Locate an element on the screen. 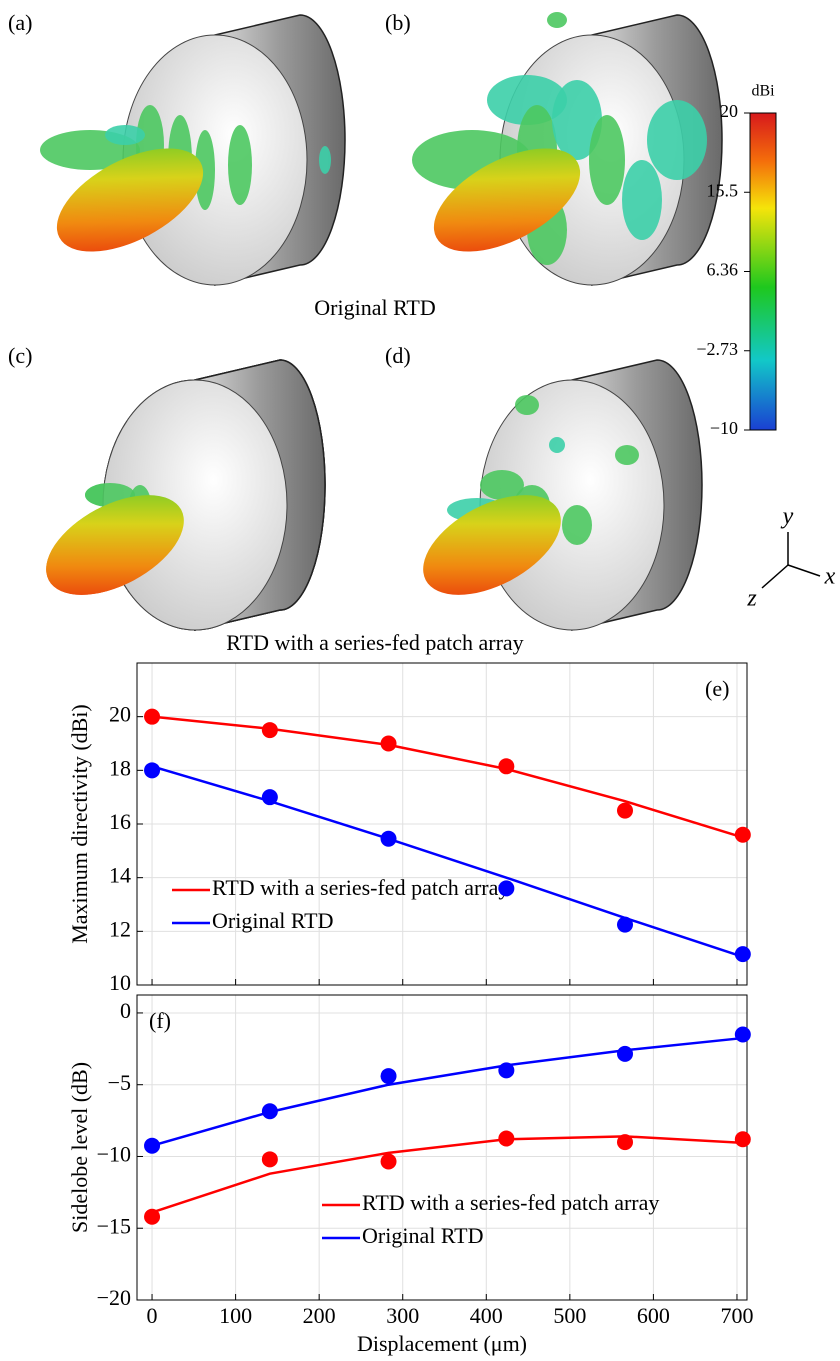 The width and height of the screenshot is (840, 1361). y-tick-label: 18 is located at coordinates (120, 767).